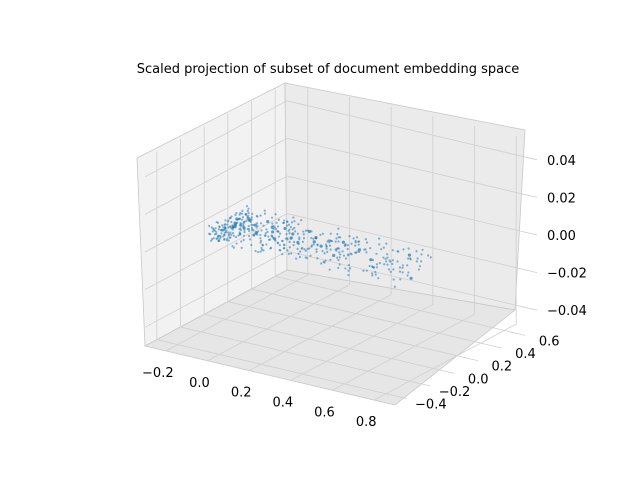 The width and height of the screenshot is (640, 480). What do you see at coordinates (199, 383) in the screenshot?
I see `x-tick-label: 0.0` at bounding box center [199, 383].